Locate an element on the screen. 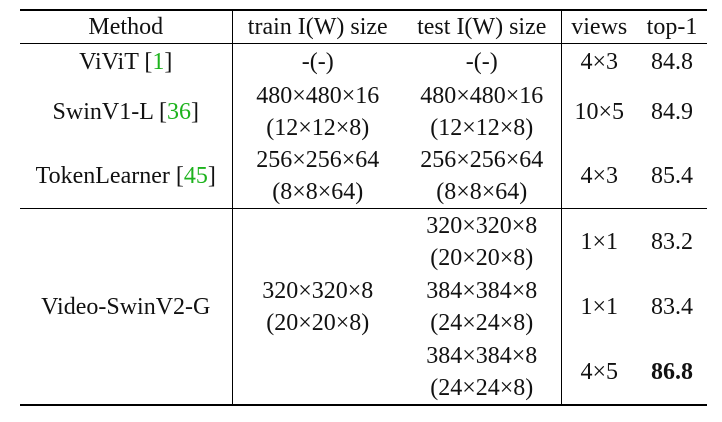 The width and height of the screenshot is (722, 422). test-size: 320×320×8 is located at coordinates (482, 225).